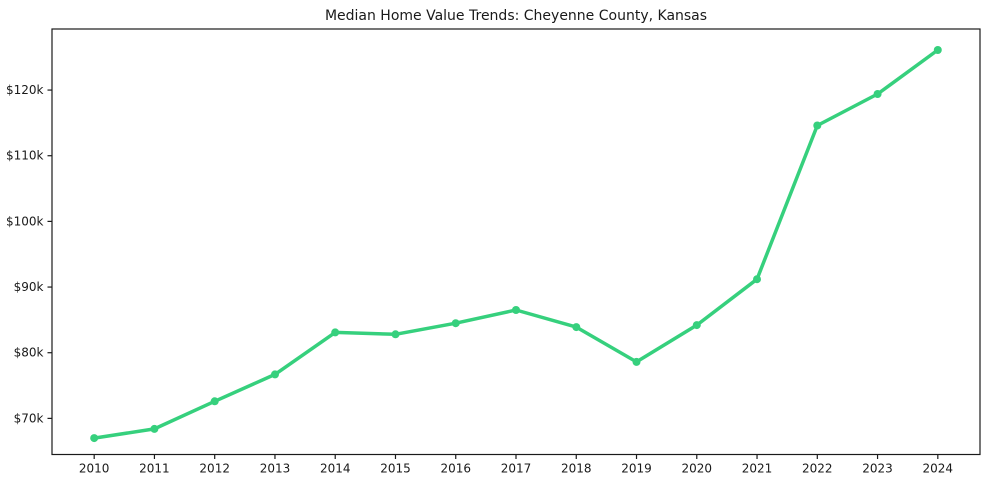 This screenshot has width=989, height=490. I want to click on x-tick-label: 2020, so click(697, 469).